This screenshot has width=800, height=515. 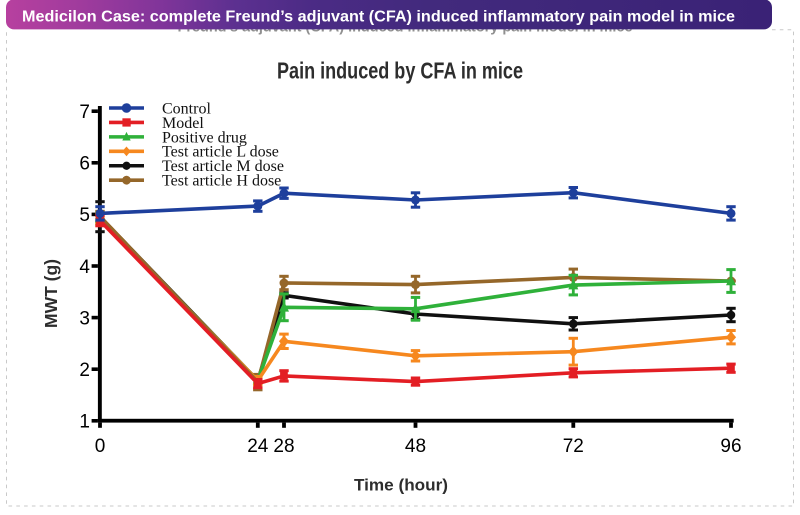 I want to click on svg-text: 96, so click(x=730, y=446).